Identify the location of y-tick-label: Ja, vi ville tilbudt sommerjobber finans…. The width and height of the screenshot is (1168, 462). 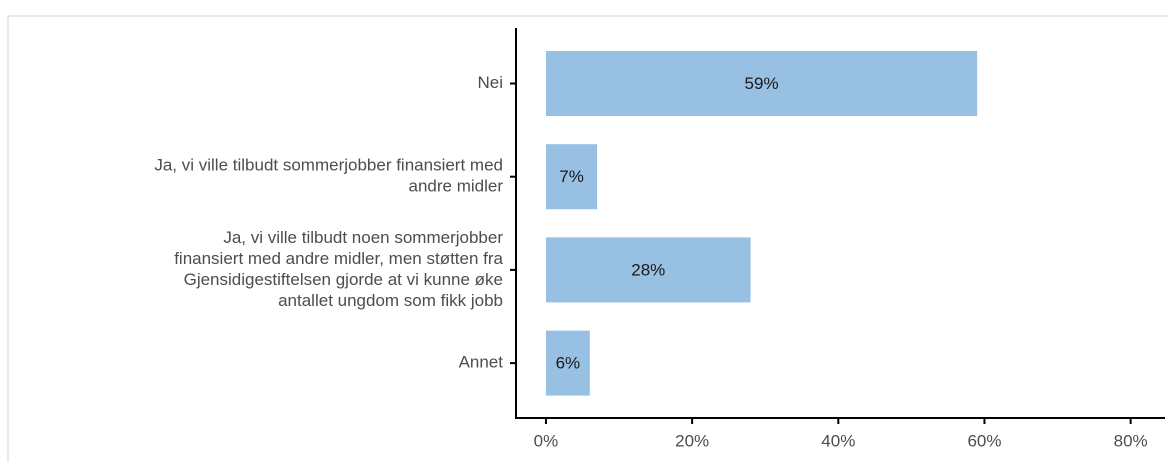
(328, 165).